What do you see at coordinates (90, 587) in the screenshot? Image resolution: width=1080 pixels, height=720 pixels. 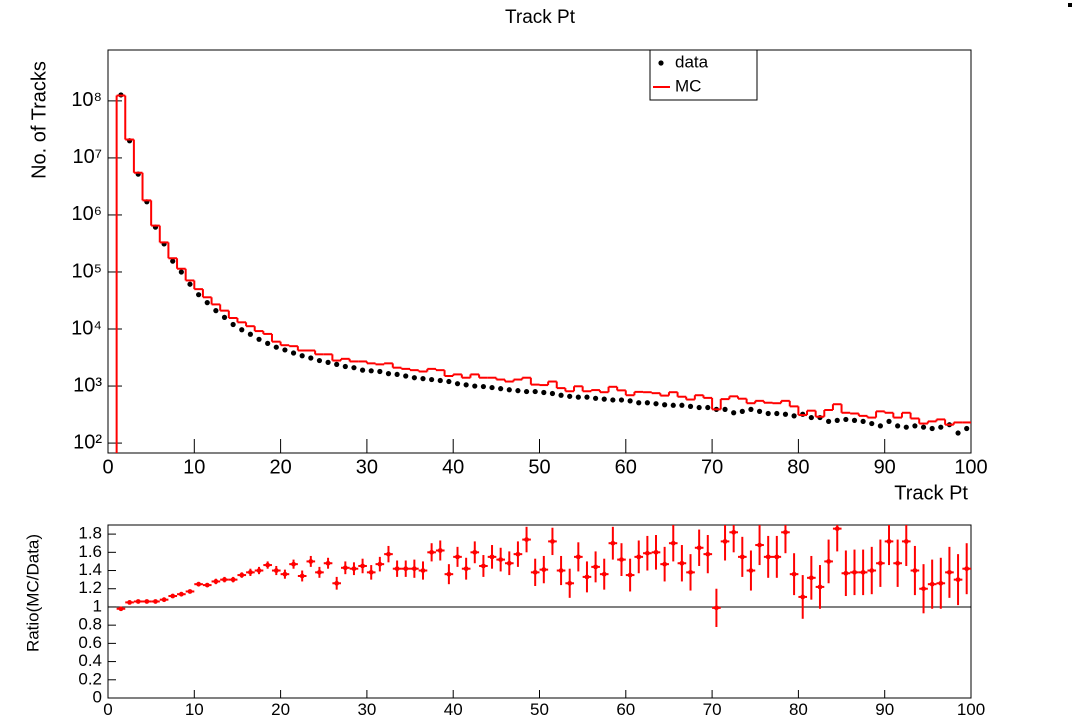 I see `y-tick-label: 1.2` at bounding box center [90, 587].